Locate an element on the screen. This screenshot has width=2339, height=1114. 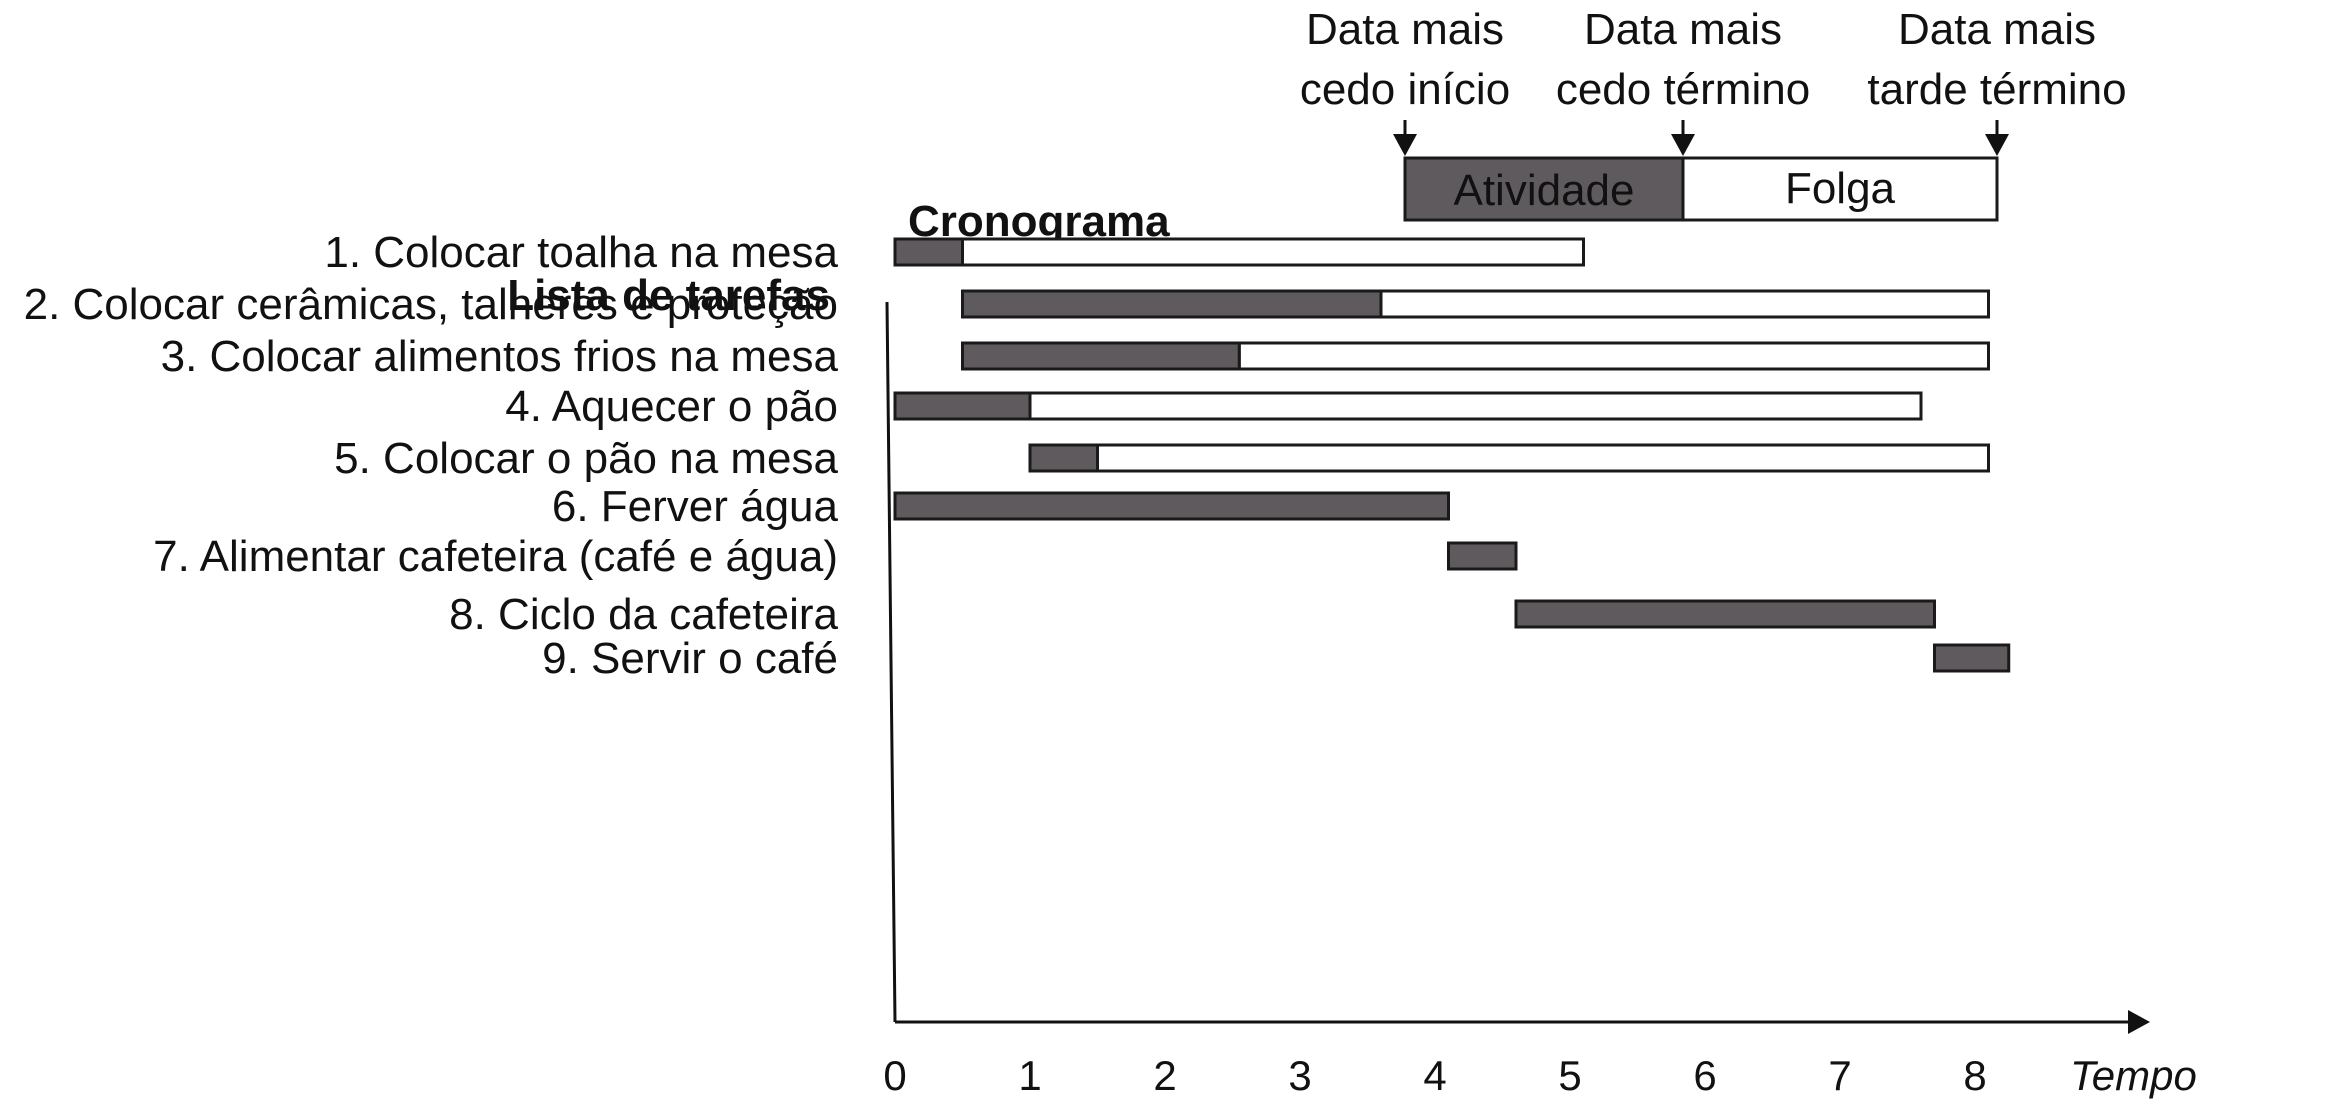
legend-latest-finish-line2: tarde término is located at coordinates (1996, 89).